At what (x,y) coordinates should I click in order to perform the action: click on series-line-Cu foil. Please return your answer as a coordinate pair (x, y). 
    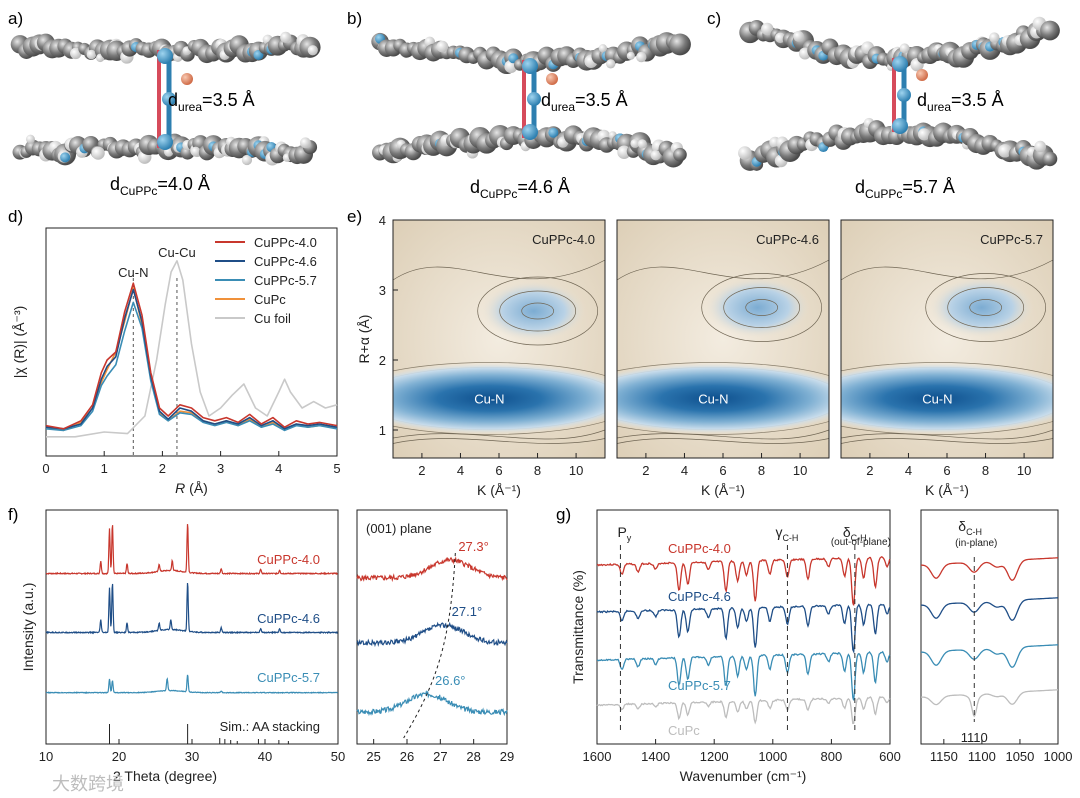
    Looking at the image, I should click on (192, 348).